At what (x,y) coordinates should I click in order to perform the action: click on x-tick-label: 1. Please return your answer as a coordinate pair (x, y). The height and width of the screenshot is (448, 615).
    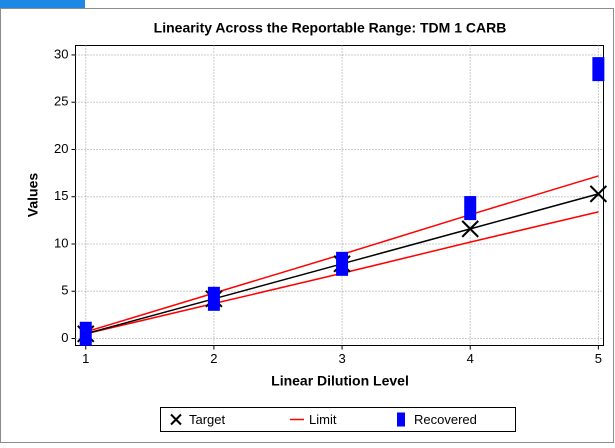
    Looking at the image, I should click on (85, 358).